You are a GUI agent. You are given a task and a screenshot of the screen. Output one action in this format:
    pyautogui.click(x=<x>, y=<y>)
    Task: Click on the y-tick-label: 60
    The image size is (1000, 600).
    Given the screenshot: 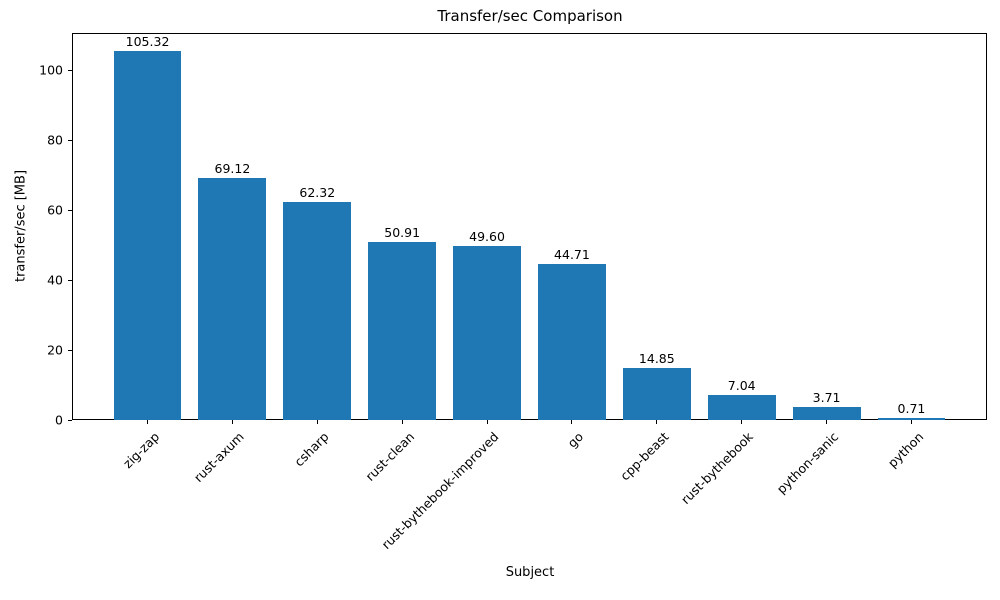 What is the action you would take?
    pyautogui.click(x=55, y=210)
    